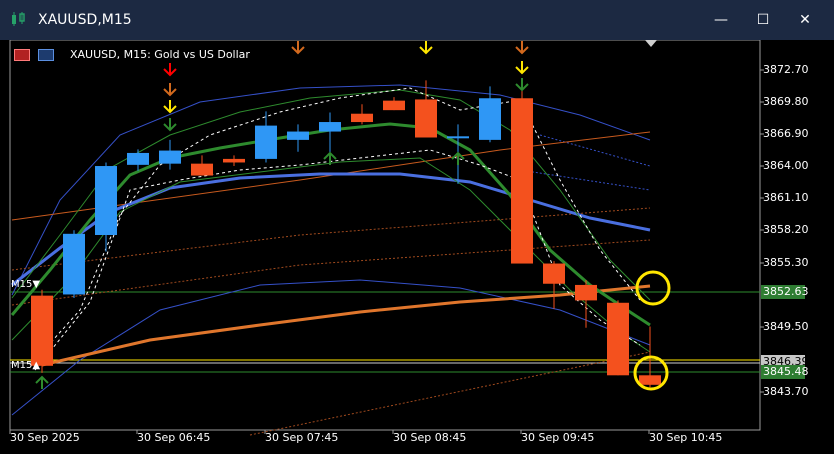 The image size is (834, 454). Describe the element at coordinates (721, 20) in the screenshot. I see `minimize-button: —` at that location.